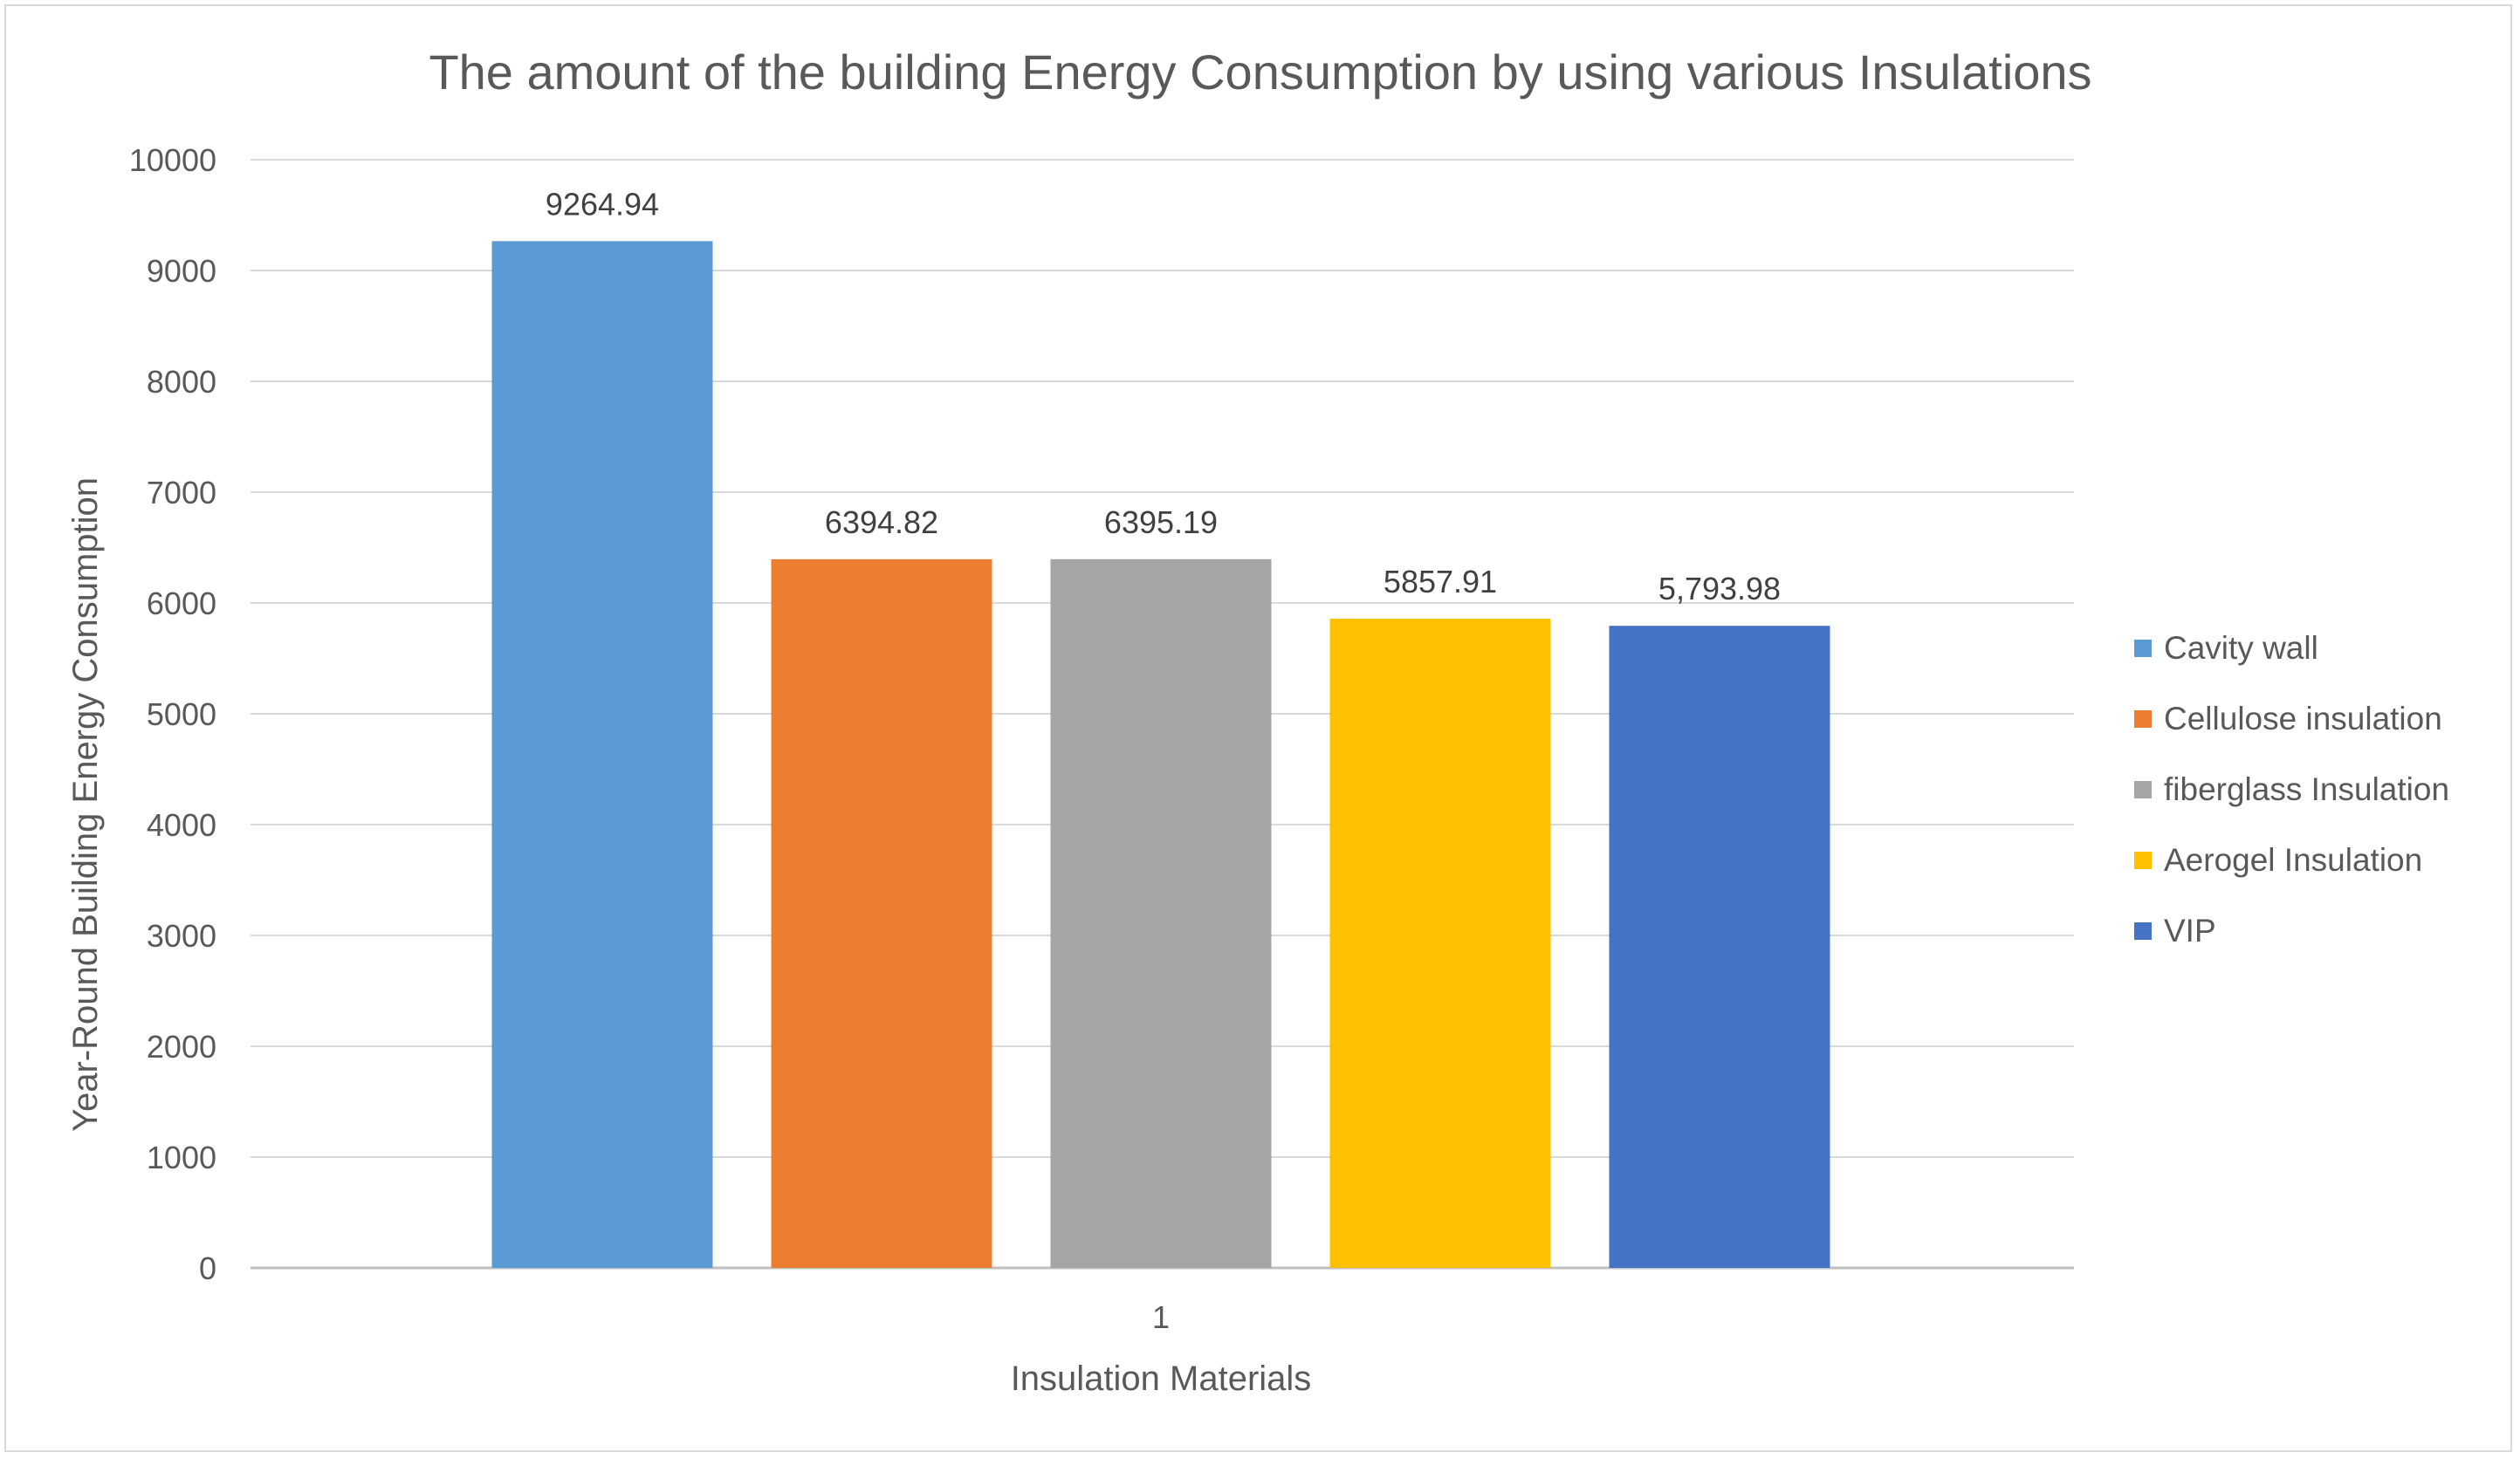 The image size is (2520, 1459). I want to click on x-tick-label: 1, so click(1161, 1317).